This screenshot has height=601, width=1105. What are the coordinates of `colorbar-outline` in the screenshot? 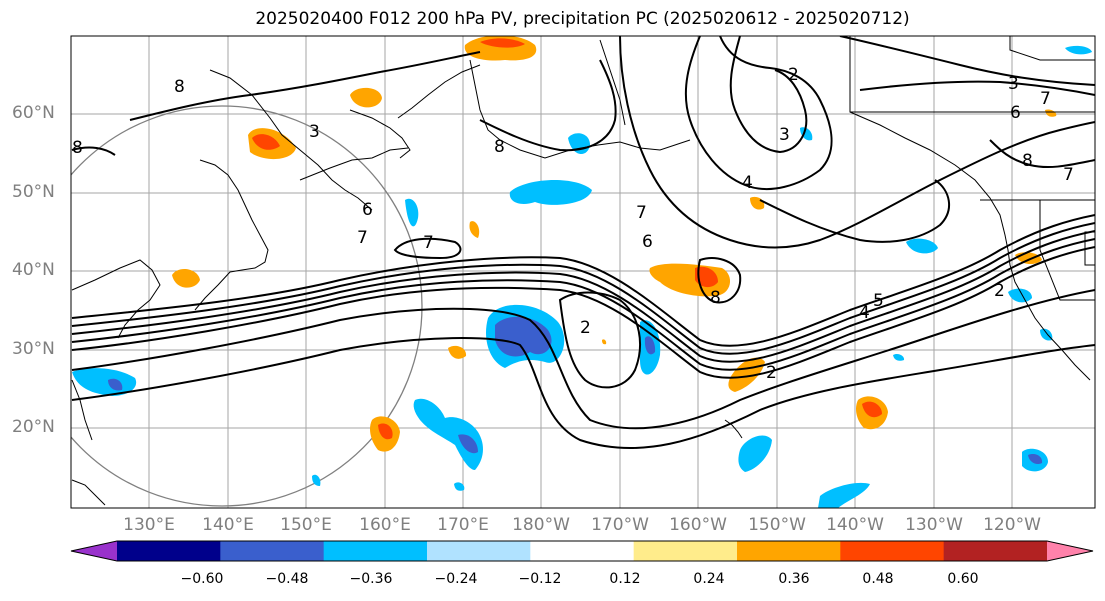 It's located at (582, 551).